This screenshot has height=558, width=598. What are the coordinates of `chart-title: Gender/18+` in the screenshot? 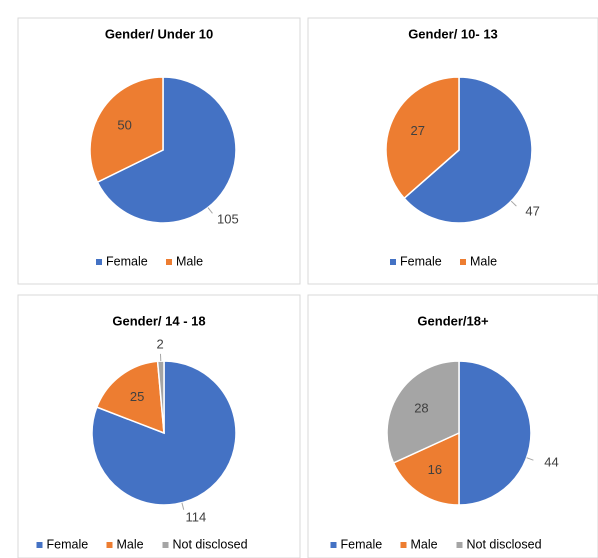 It's located at (453, 320).